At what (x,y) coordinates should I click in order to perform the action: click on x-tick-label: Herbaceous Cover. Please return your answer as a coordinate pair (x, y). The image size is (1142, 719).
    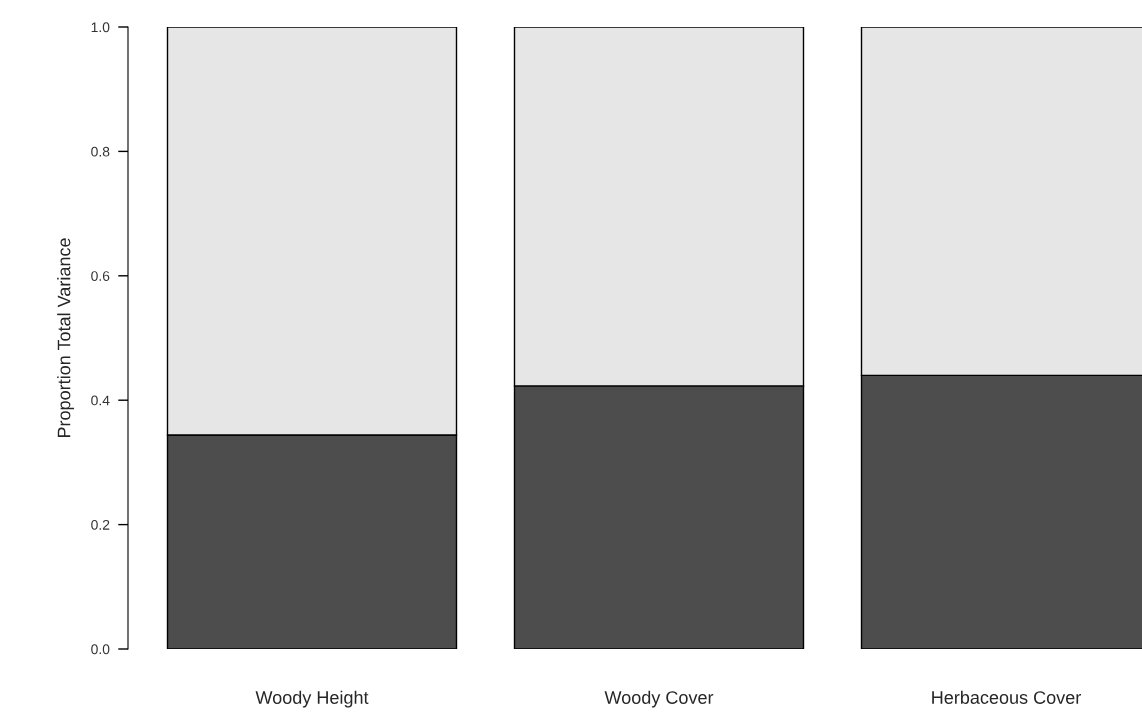
    Looking at the image, I should click on (1006, 697).